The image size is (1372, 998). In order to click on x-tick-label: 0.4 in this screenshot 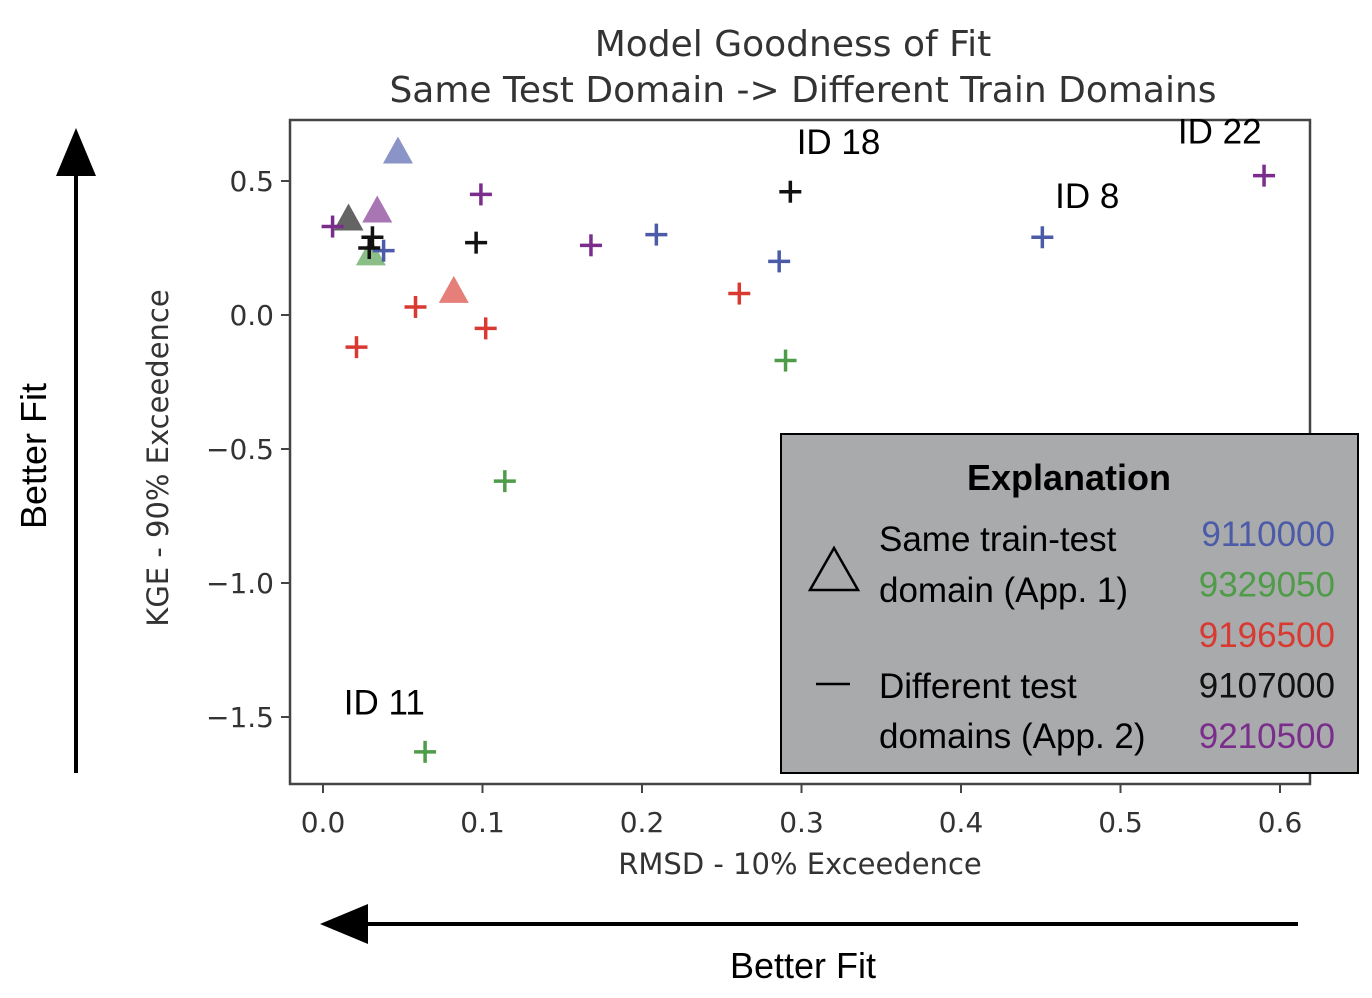, I will do `click(961, 822)`.